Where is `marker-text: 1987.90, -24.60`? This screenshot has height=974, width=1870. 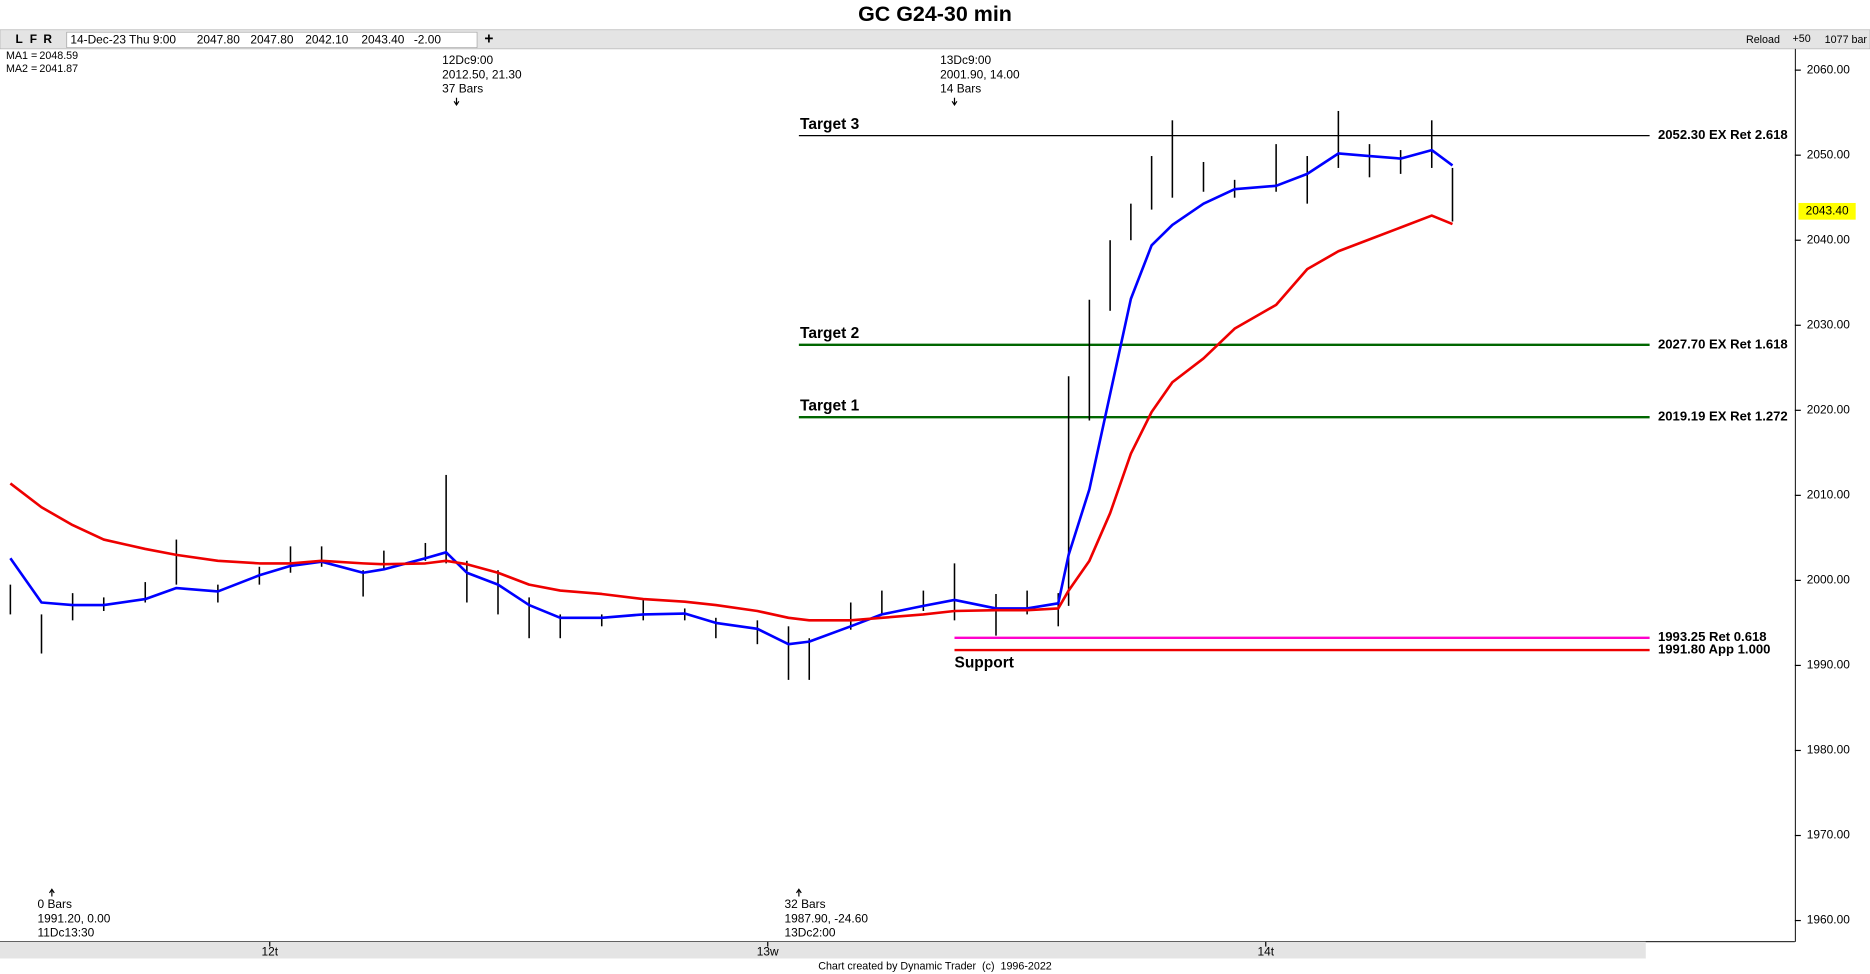
marker-text: 1987.90, -24.60 is located at coordinates (827, 918).